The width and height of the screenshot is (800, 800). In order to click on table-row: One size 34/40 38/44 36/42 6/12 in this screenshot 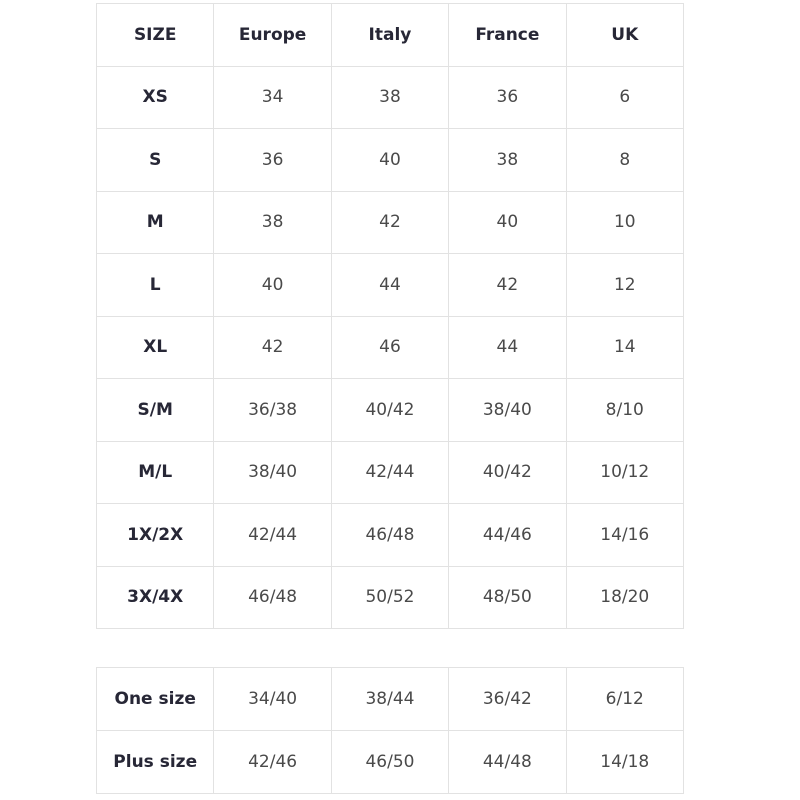, I will do `click(389, 699)`.